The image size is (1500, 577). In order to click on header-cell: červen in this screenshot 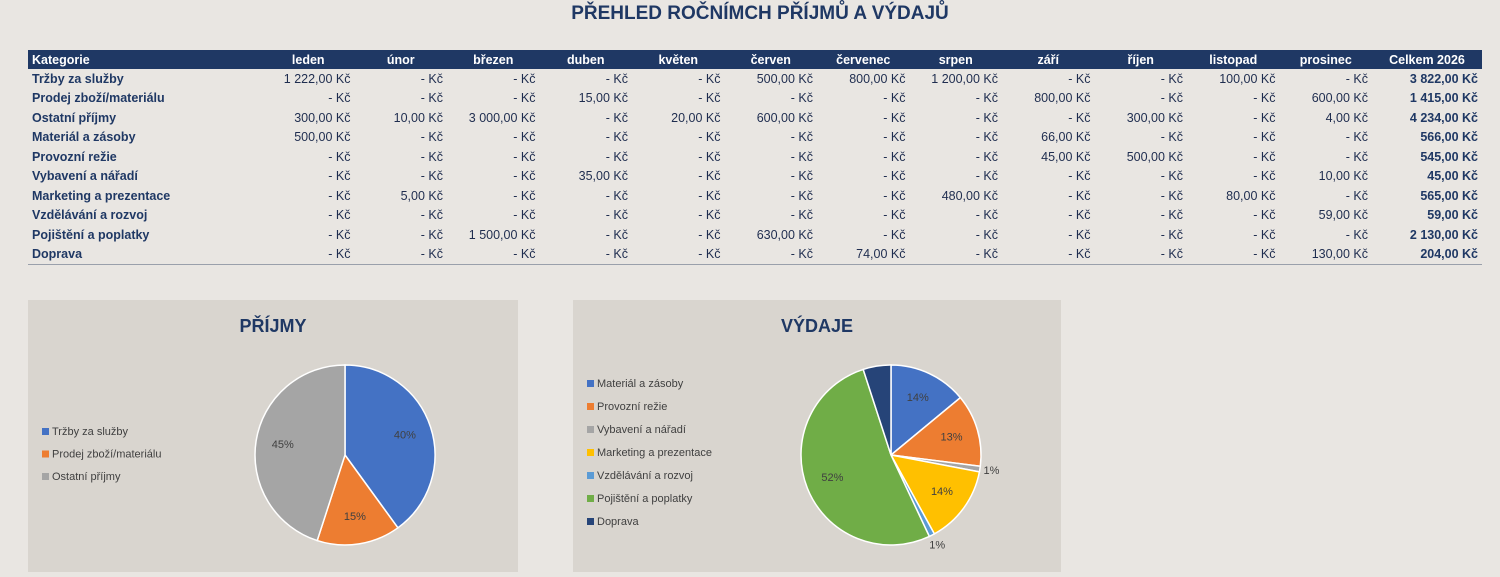, I will do `click(770, 59)`.